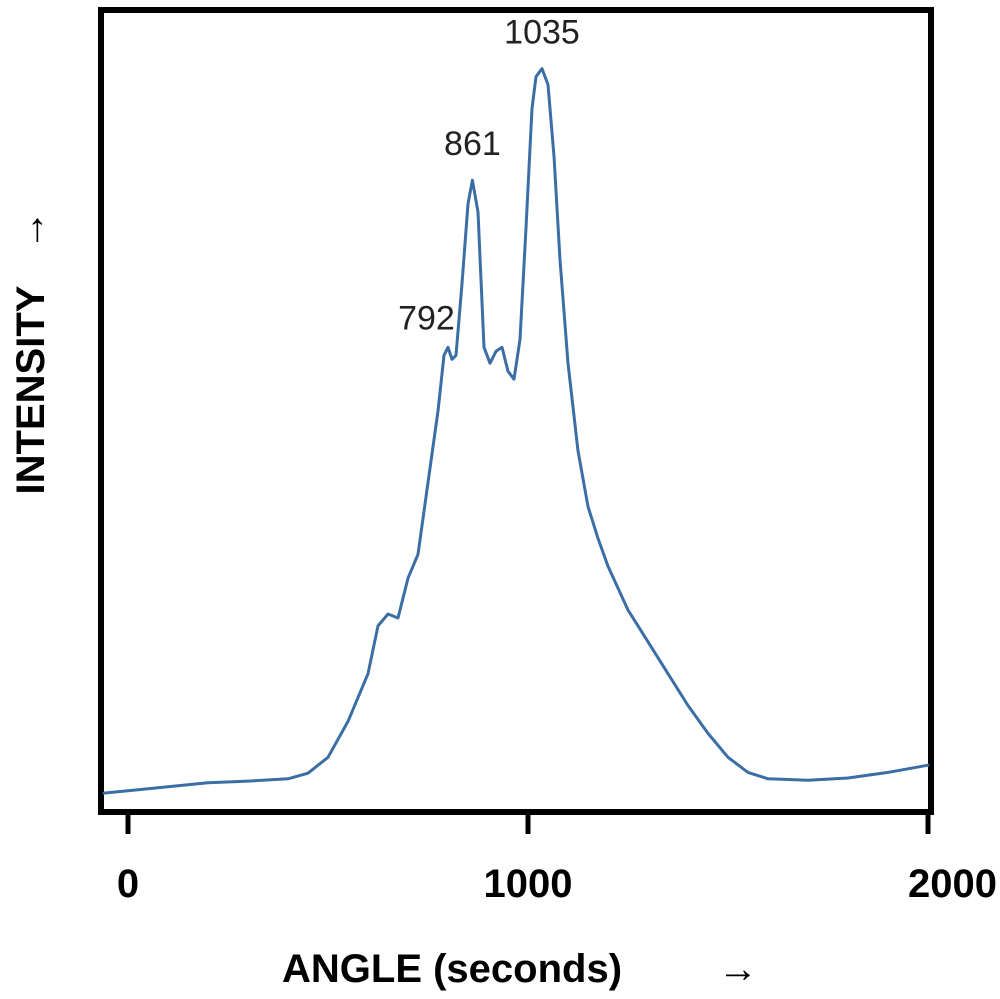 This screenshot has height=999, width=1000. Describe the element at coordinates (542, 33) in the screenshot. I see `peak-label-1035: 1035` at that location.